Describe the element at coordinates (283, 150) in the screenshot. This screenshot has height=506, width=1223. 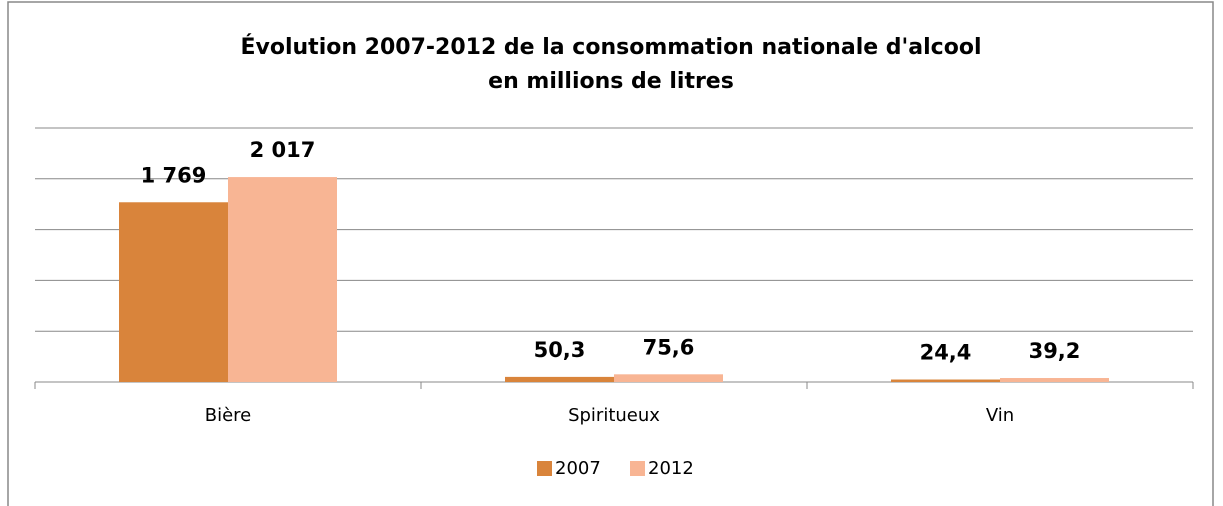
I see `data-label: 2 017` at that location.